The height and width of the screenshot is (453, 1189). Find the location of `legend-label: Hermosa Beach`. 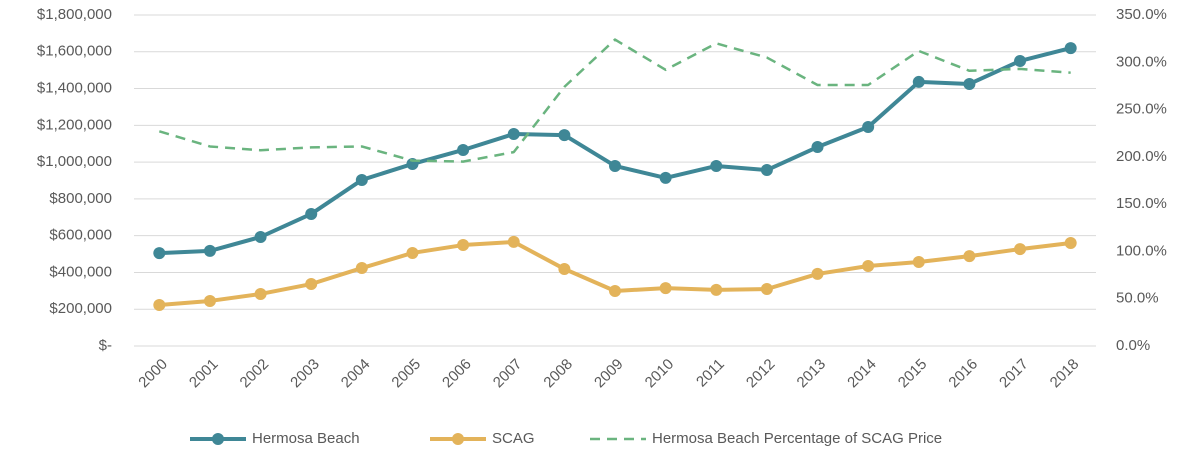

legend-label: Hermosa Beach is located at coordinates (306, 438).